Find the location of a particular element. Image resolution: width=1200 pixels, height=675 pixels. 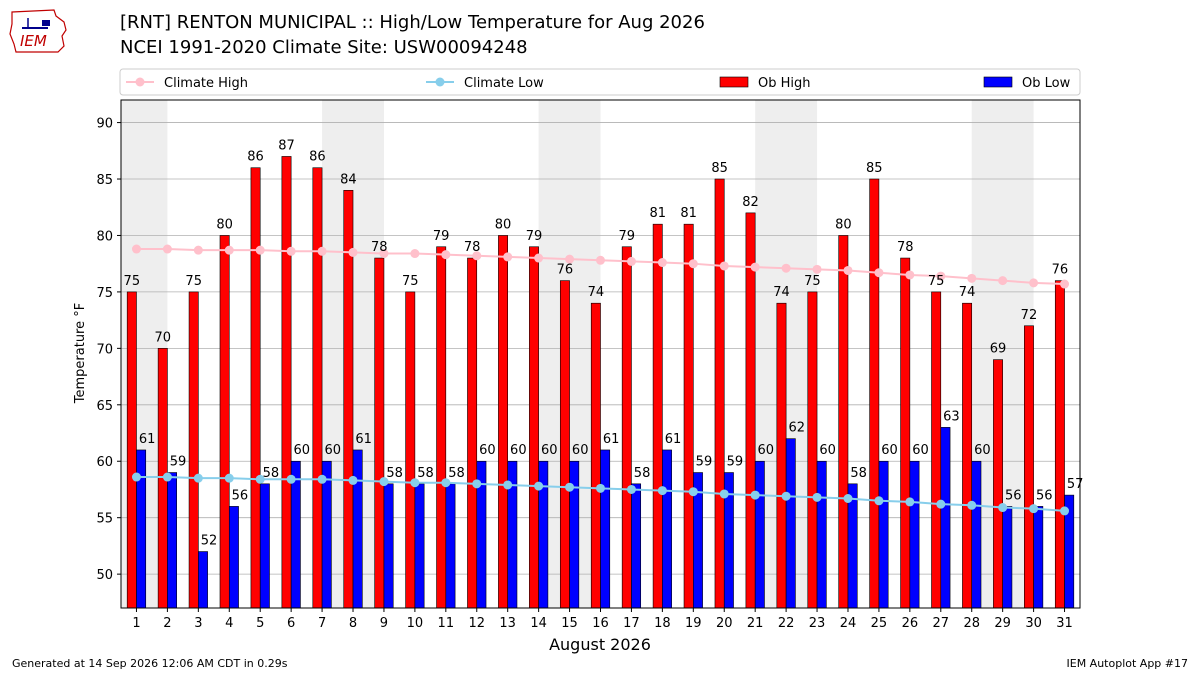

x-tick-label: 13 is located at coordinates (507, 623).